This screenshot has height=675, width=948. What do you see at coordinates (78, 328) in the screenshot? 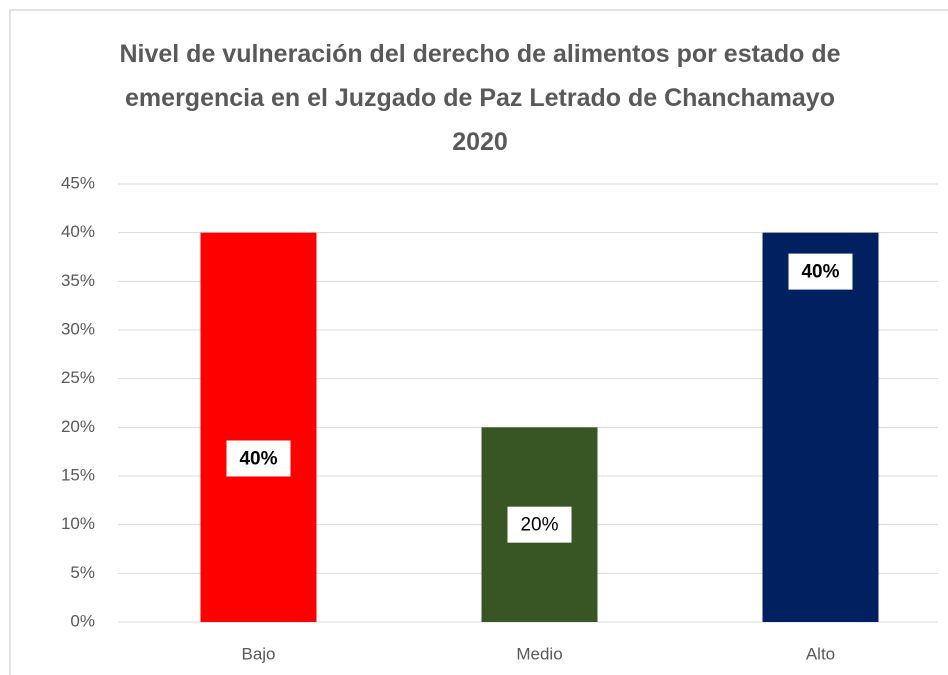
I see `y-tick-label: 30%` at bounding box center [78, 328].